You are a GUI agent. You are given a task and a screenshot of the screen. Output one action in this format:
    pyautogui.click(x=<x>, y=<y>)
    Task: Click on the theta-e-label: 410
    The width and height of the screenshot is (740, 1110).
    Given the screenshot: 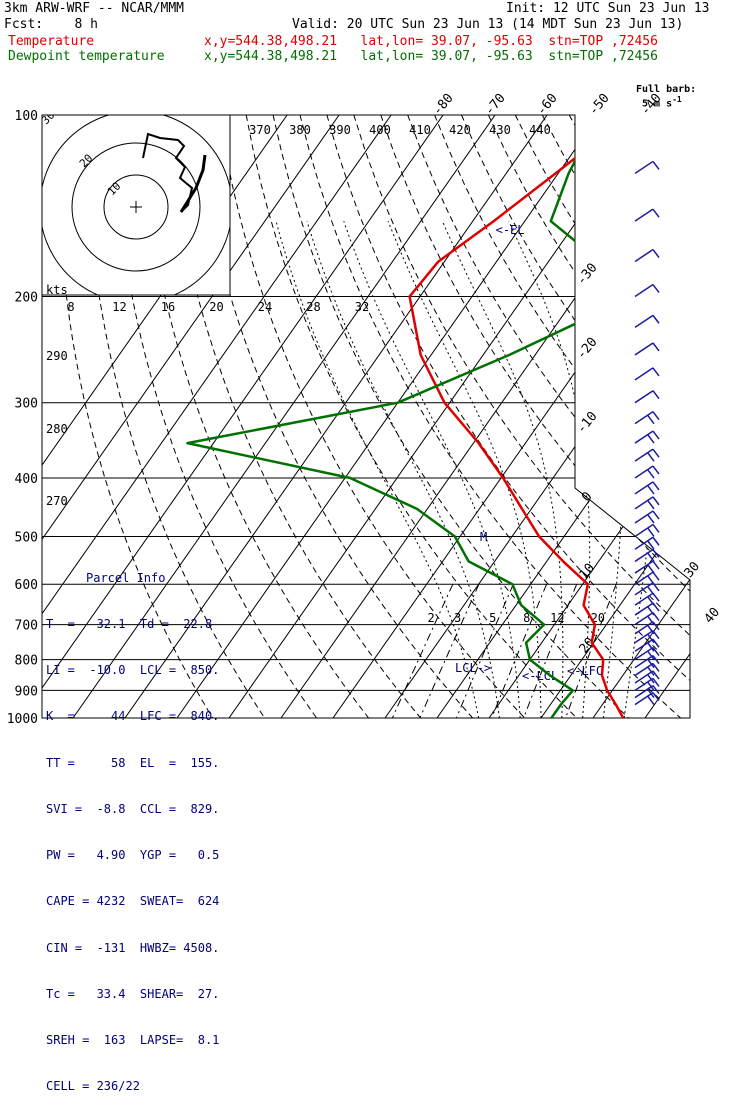 What is the action you would take?
    pyautogui.click(x=420, y=130)
    